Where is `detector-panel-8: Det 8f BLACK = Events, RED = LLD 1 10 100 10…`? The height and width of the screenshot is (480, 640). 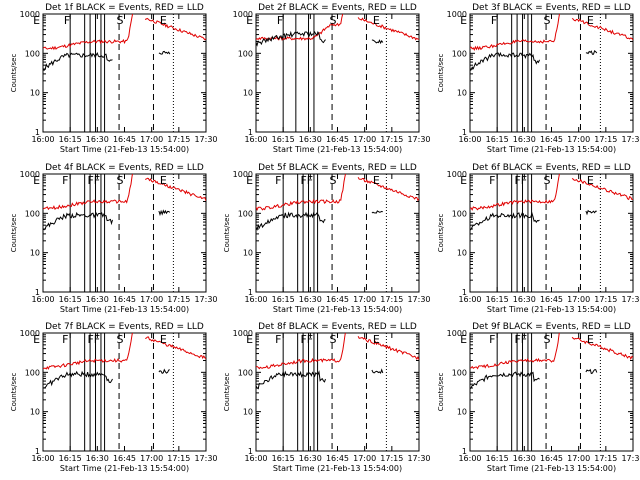
detector-panel-8: Det 8f BLACK = Events, RED = LLD 1 10 100 10… is located at coordinates (327, 397).